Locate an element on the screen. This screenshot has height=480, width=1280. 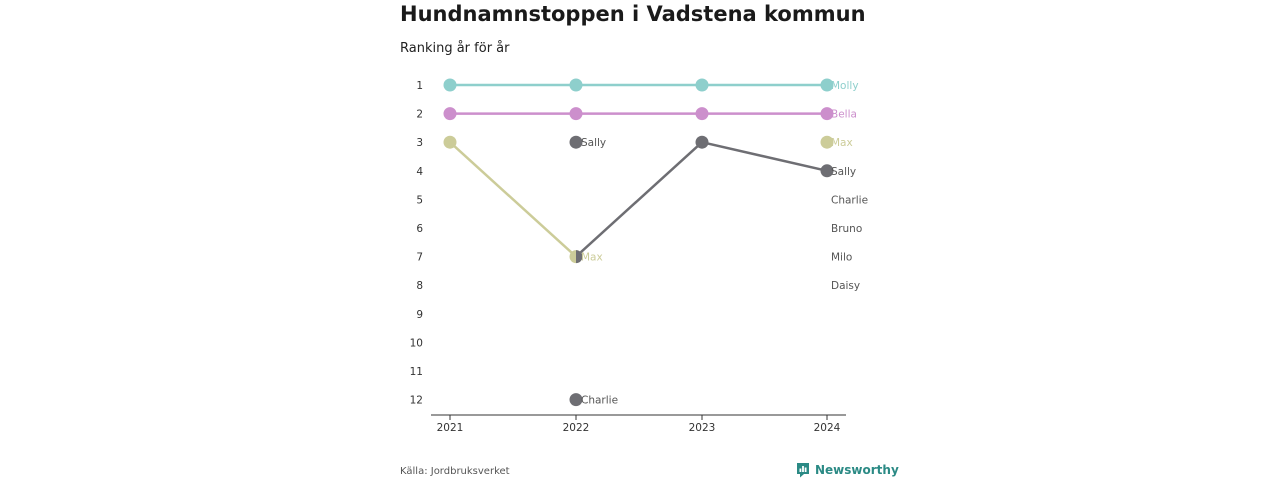
end-label-molly: Molly is located at coordinates (845, 86).